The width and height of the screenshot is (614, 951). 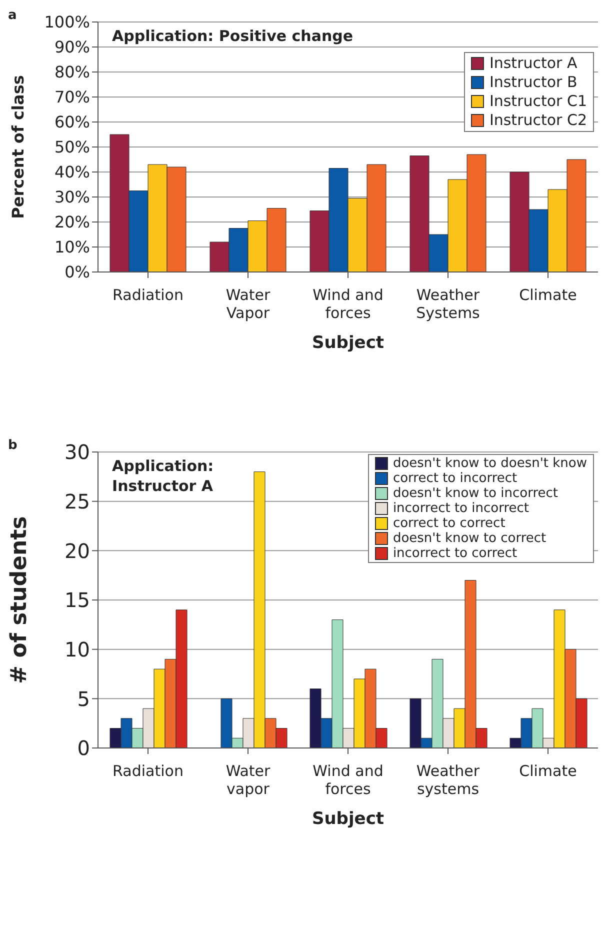 What do you see at coordinates (13, 445) in the screenshot?
I see `text: b` at bounding box center [13, 445].